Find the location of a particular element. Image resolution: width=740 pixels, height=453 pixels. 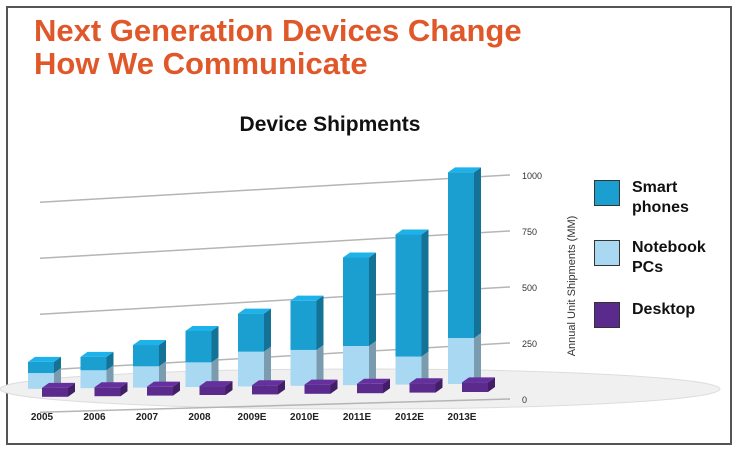

legend-swatch-desktop is located at coordinates (607, 315).